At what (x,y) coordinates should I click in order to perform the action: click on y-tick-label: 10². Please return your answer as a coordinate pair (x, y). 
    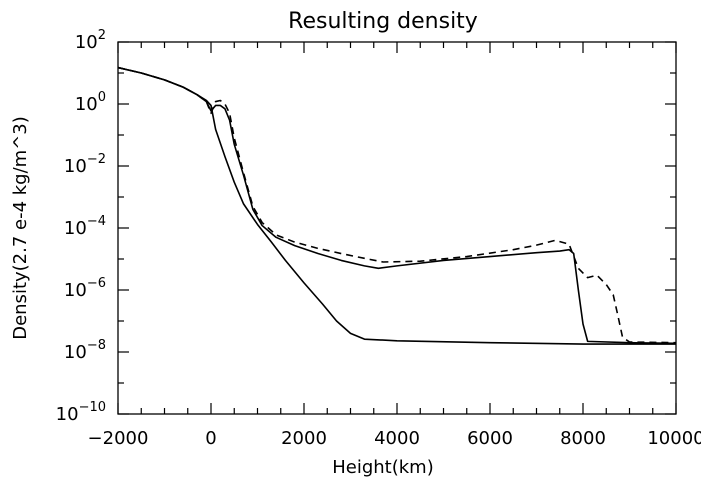
    Looking at the image, I should click on (90, 40).